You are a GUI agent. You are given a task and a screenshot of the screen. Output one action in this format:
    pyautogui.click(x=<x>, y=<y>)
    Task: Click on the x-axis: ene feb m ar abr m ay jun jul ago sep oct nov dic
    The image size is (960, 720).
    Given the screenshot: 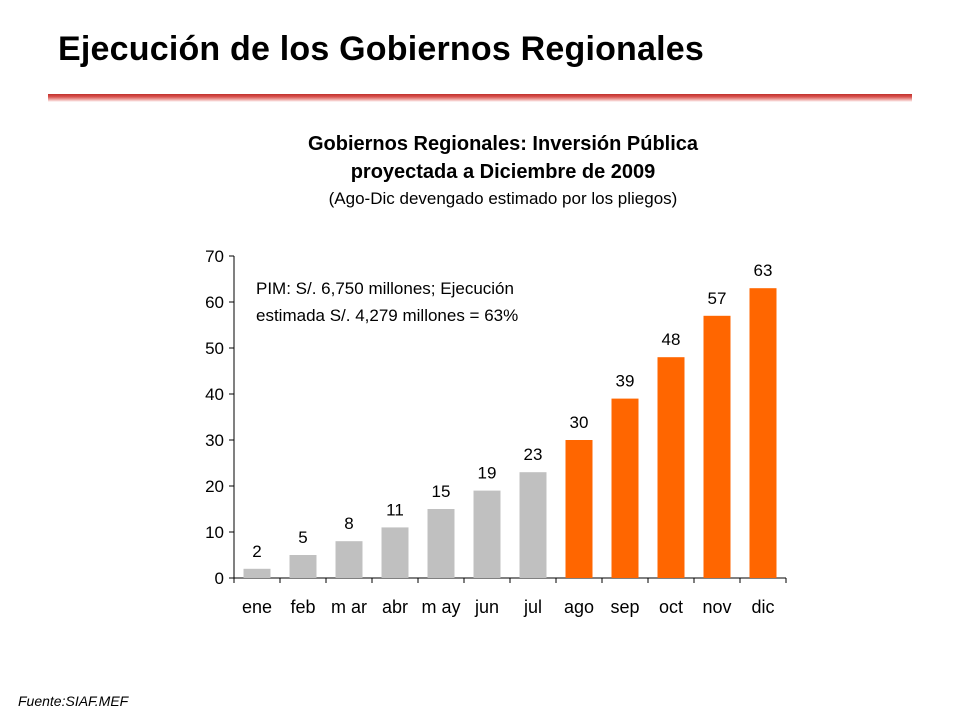 What is the action you would take?
    pyautogui.click(x=510, y=597)
    